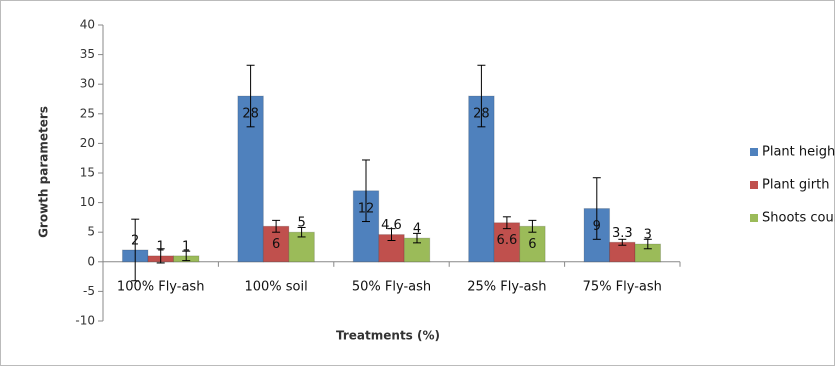  What do you see at coordinates (391, 225) in the screenshot?
I see `data-label: 4.6` at bounding box center [391, 225].